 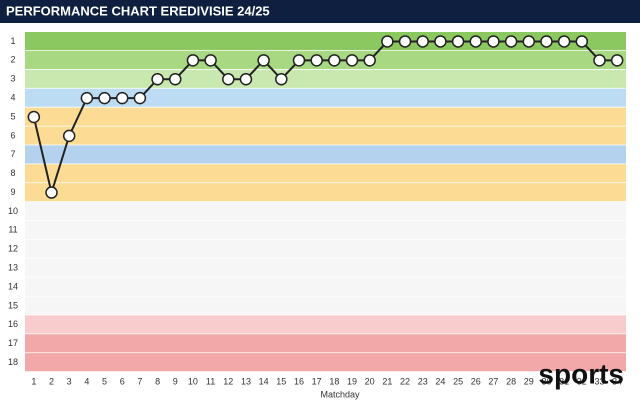 I want to click on x-tick-label: 30, so click(x=546, y=381).